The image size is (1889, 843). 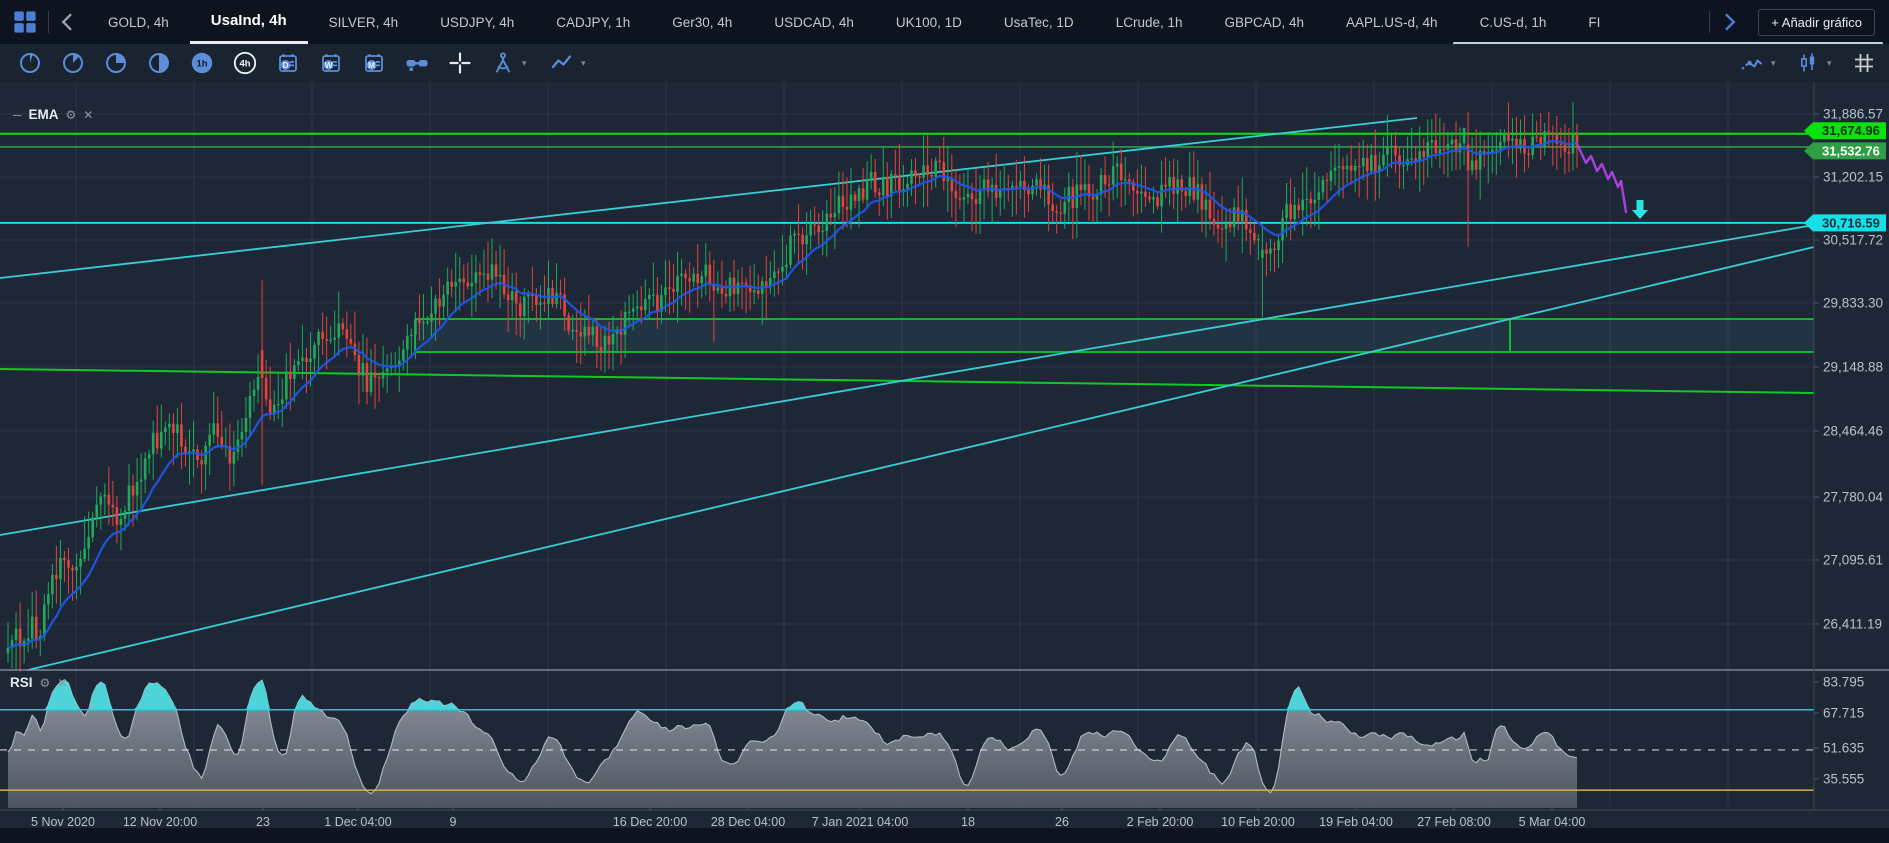 What do you see at coordinates (1851, 130) in the screenshot?
I see `svg-text: 31,674.96` at bounding box center [1851, 130].